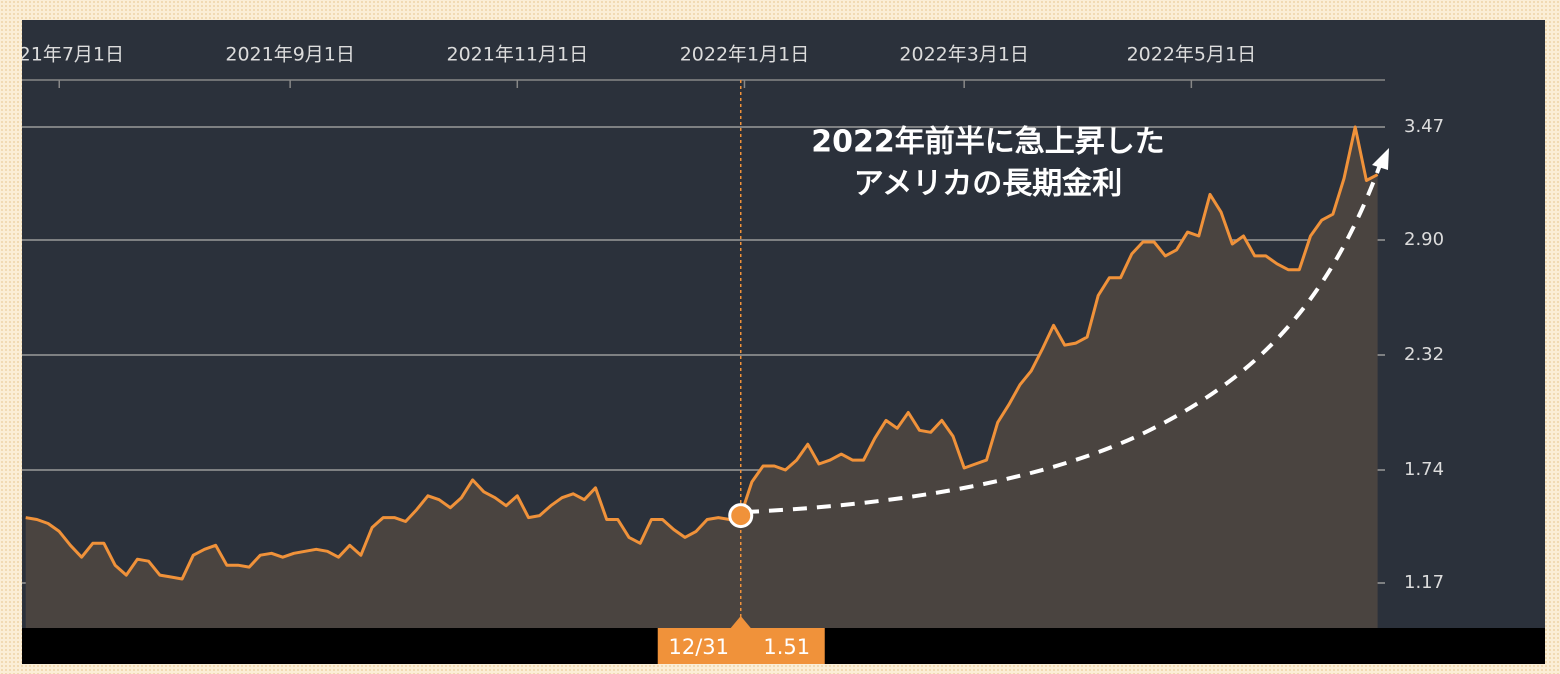 The height and width of the screenshot is (674, 1560). Describe the element at coordinates (988, 142) in the screenshot. I see `annotation: 2022年前半に急上昇した` at that location.